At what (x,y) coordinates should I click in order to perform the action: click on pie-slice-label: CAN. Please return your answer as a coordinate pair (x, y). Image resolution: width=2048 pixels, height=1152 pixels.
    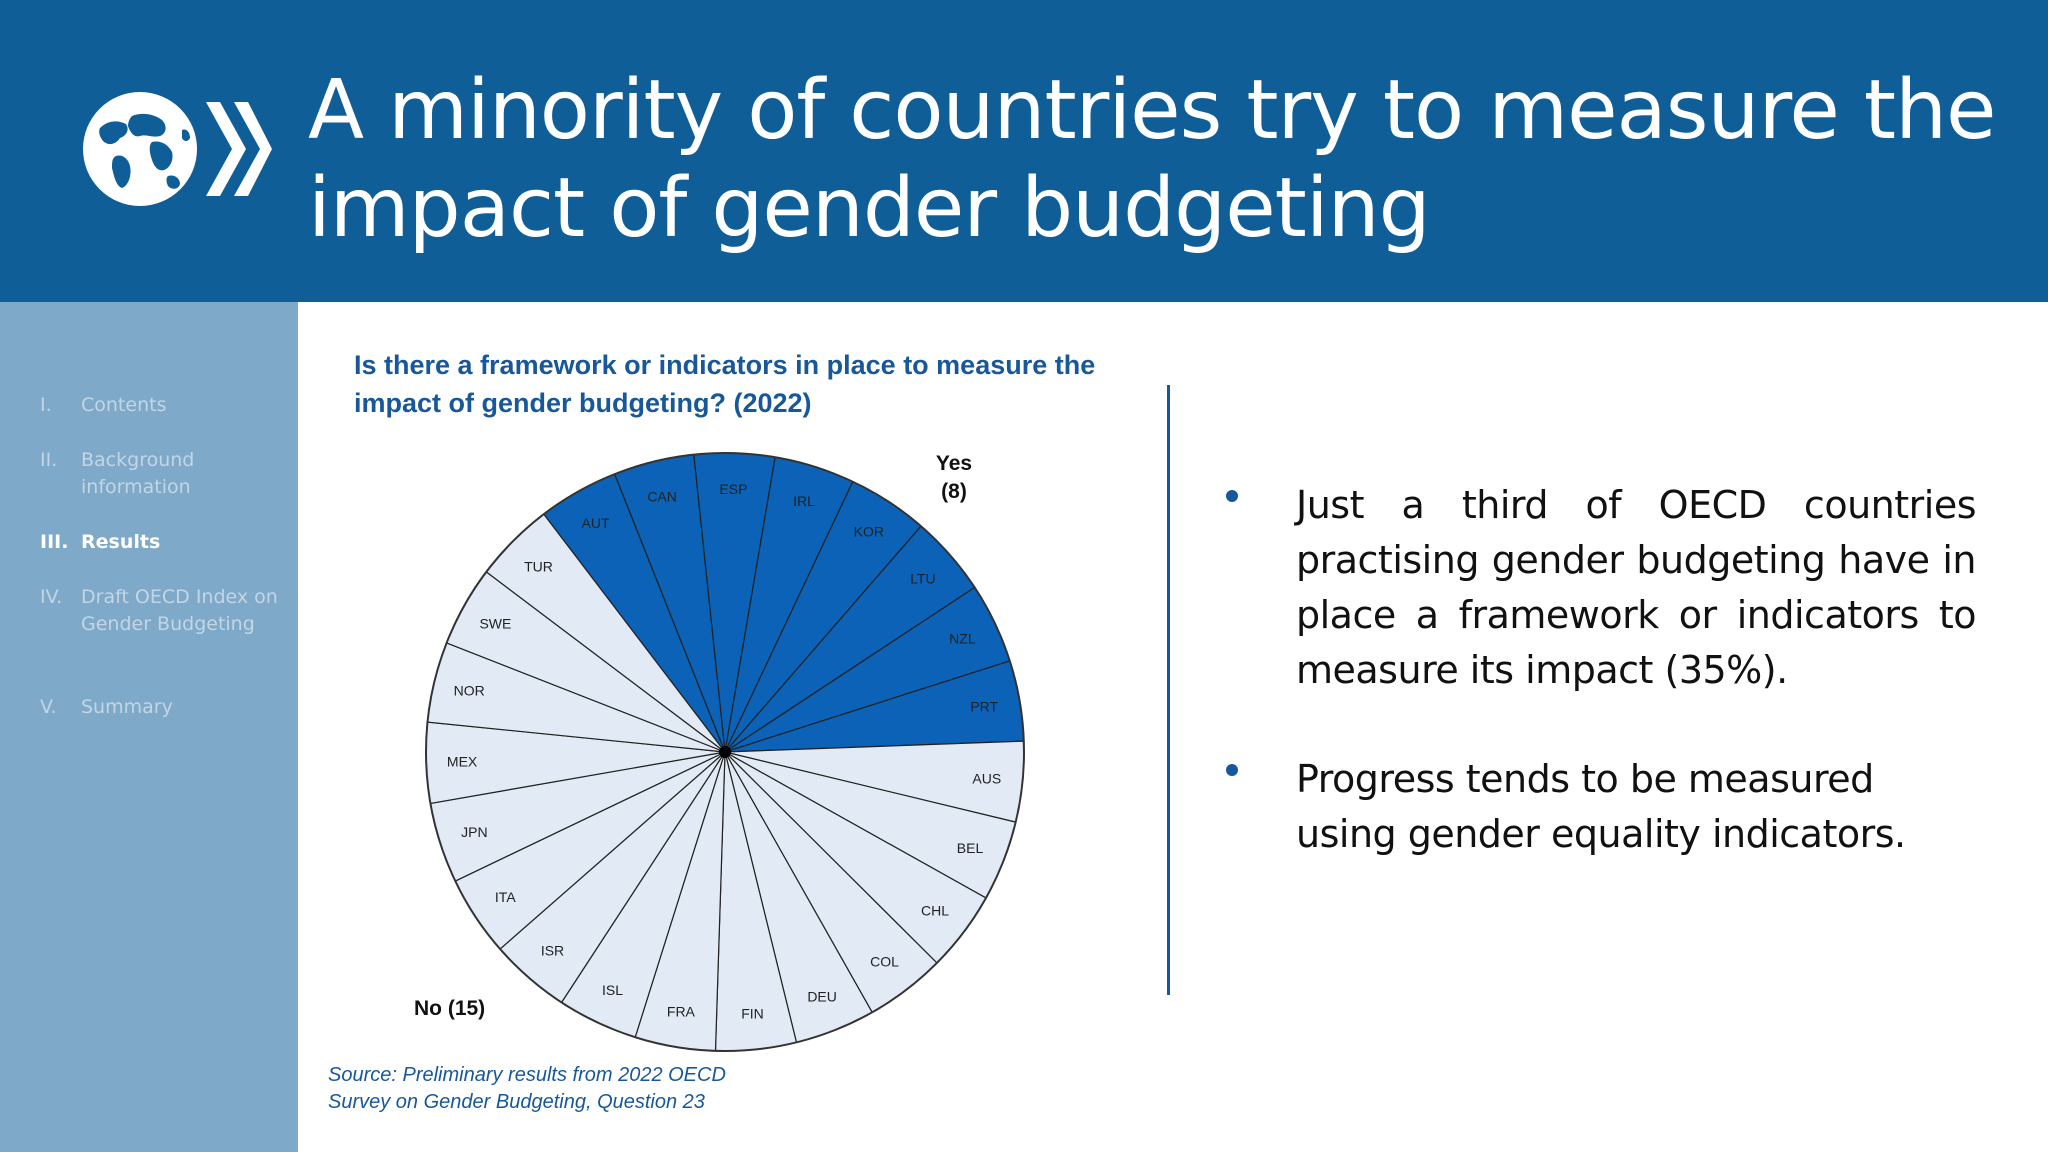
    Looking at the image, I should click on (662, 497).